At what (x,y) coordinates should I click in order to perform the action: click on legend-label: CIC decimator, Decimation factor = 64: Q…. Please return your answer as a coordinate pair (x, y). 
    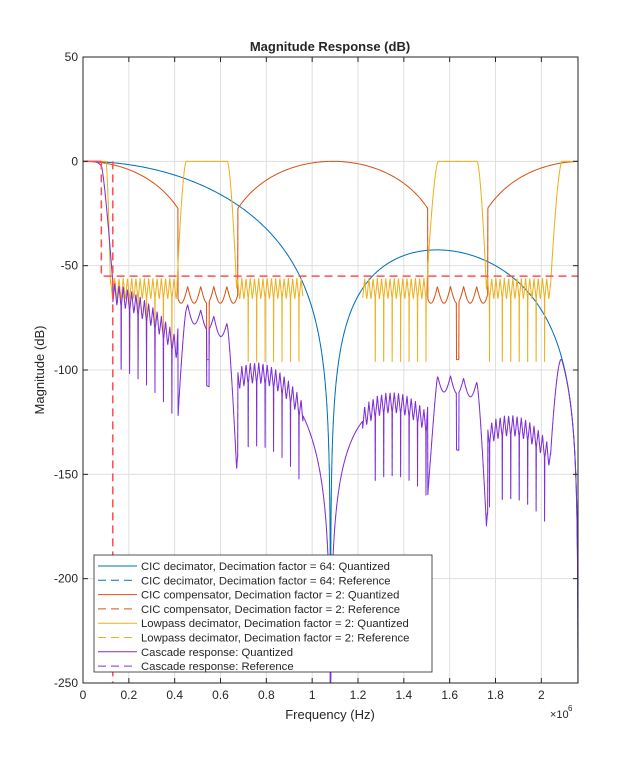
    Looking at the image, I should click on (265, 567).